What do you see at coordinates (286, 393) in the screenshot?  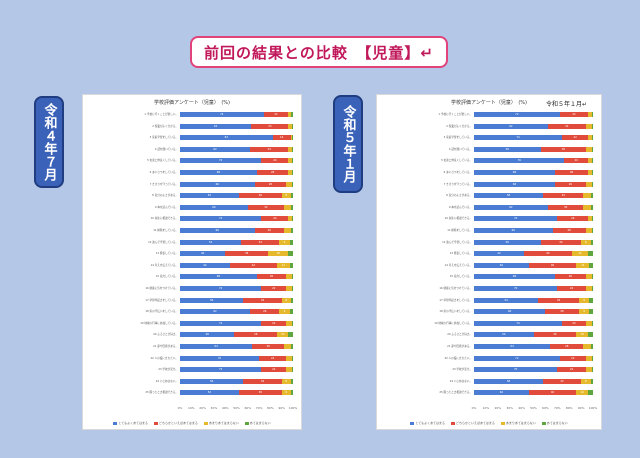 I see `data-label: 8` at bounding box center [286, 393].